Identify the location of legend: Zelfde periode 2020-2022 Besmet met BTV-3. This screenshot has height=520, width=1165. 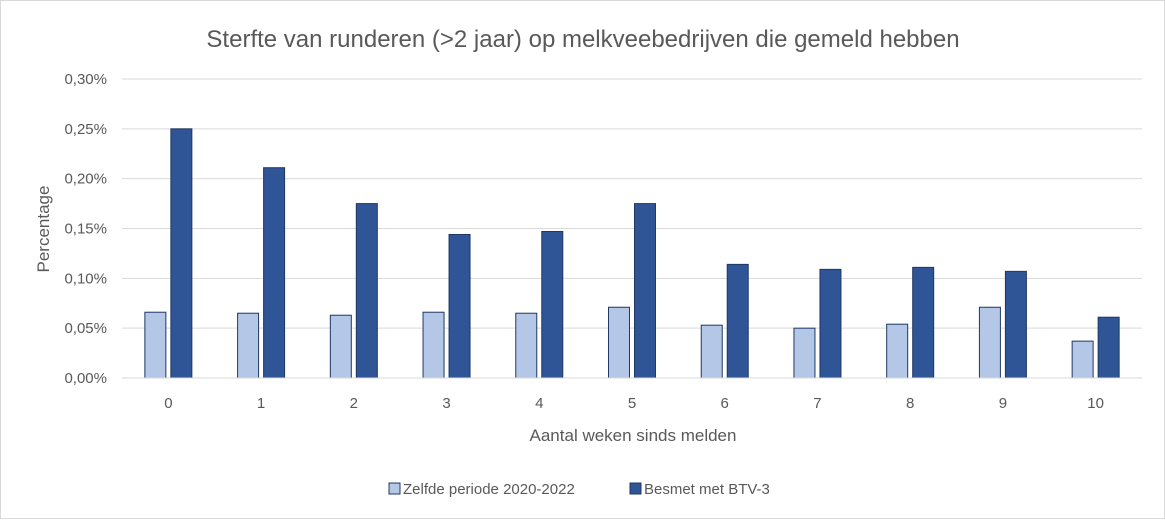
(579, 489).